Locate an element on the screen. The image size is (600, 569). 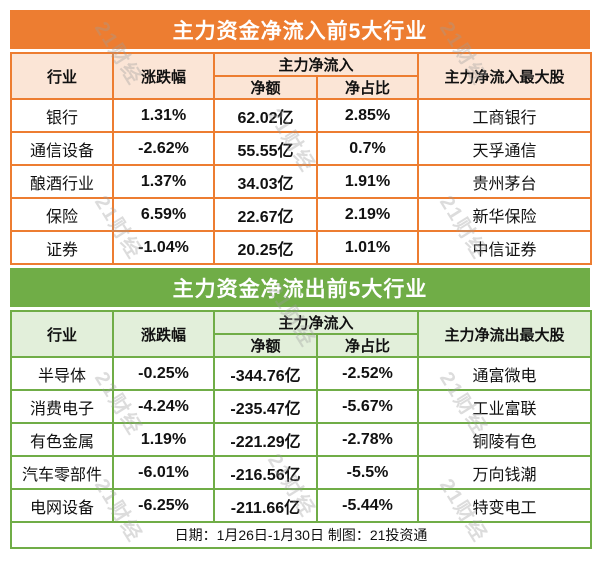
cell-change-pct: 1.37% is located at coordinates (163, 181).